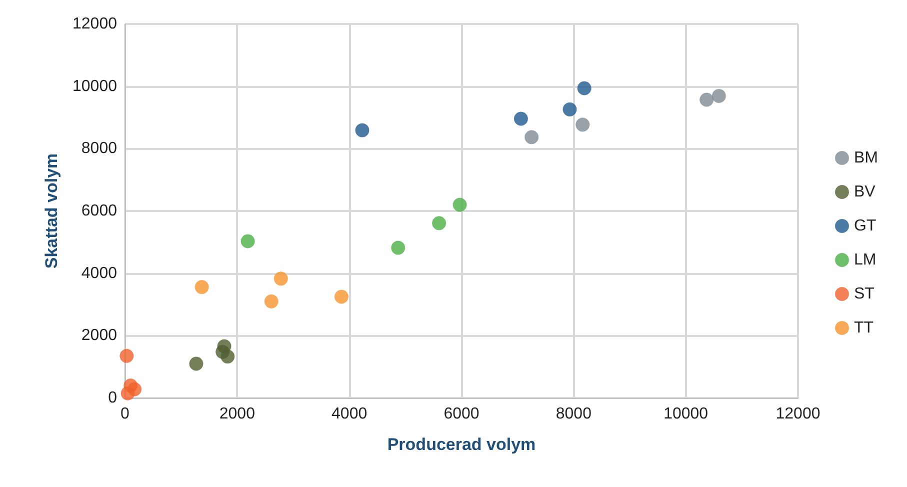 The image size is (907, 487). I want to click on y-tick-label: 2000, so click(99, 335).